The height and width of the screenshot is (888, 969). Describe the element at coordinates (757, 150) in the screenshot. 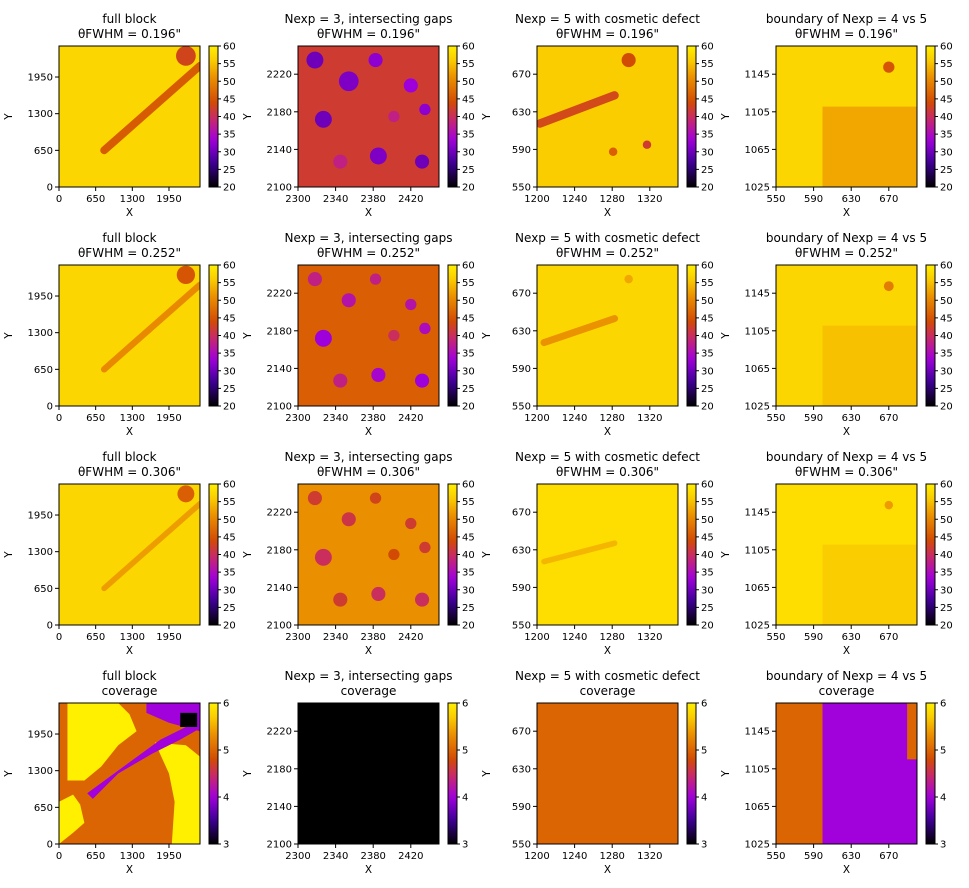

I see `y-tick-label: 1065` at that location.